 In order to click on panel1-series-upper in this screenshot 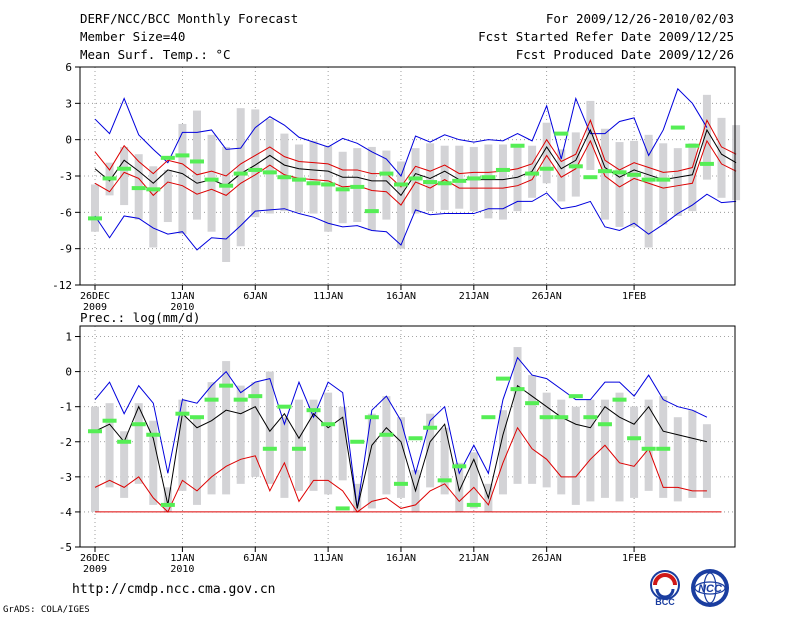, I will do `click(401, 132)`.